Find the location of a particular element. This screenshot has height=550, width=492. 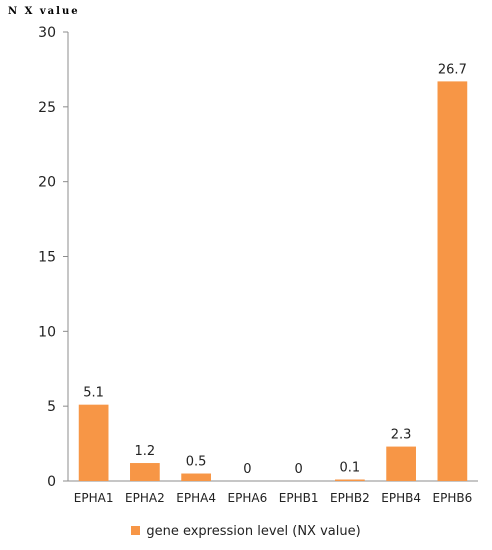

y-tick-label: 10 is located at coordinates (47, 332).